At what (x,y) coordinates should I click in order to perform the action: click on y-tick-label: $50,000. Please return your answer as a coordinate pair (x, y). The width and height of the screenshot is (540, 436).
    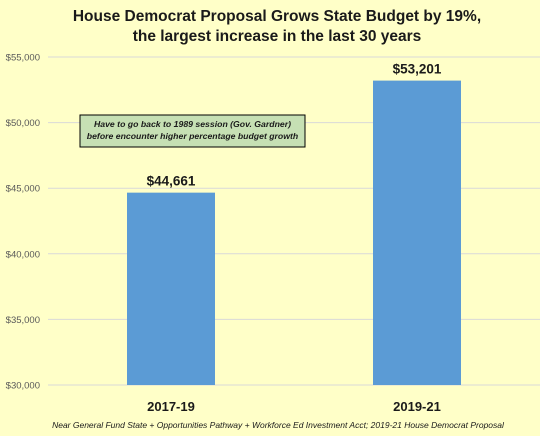
    Looking at the image, I should click on (23, 123).